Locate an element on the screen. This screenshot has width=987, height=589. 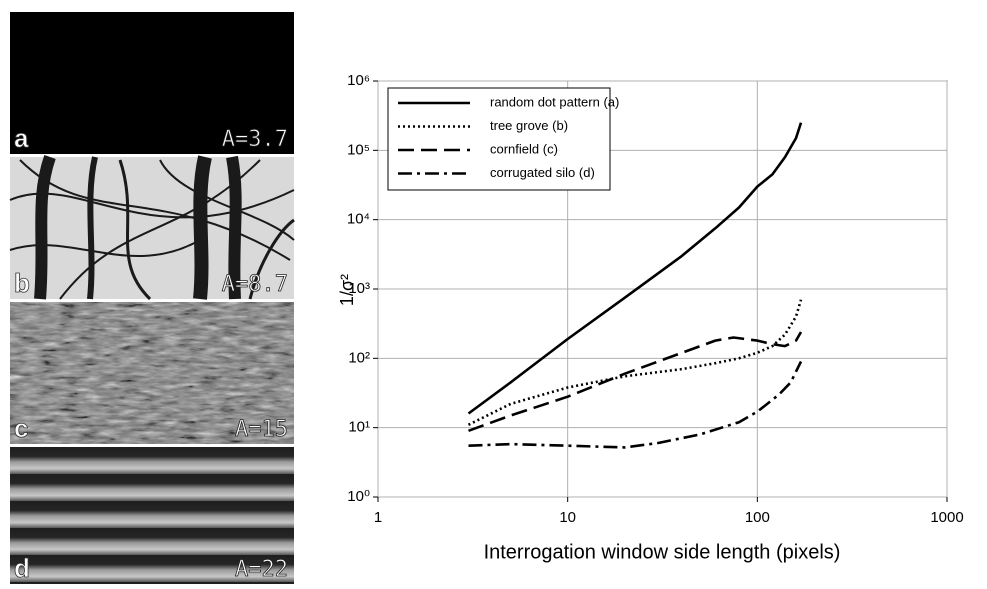
panel-letter: d is located at coordinates (22, 568).